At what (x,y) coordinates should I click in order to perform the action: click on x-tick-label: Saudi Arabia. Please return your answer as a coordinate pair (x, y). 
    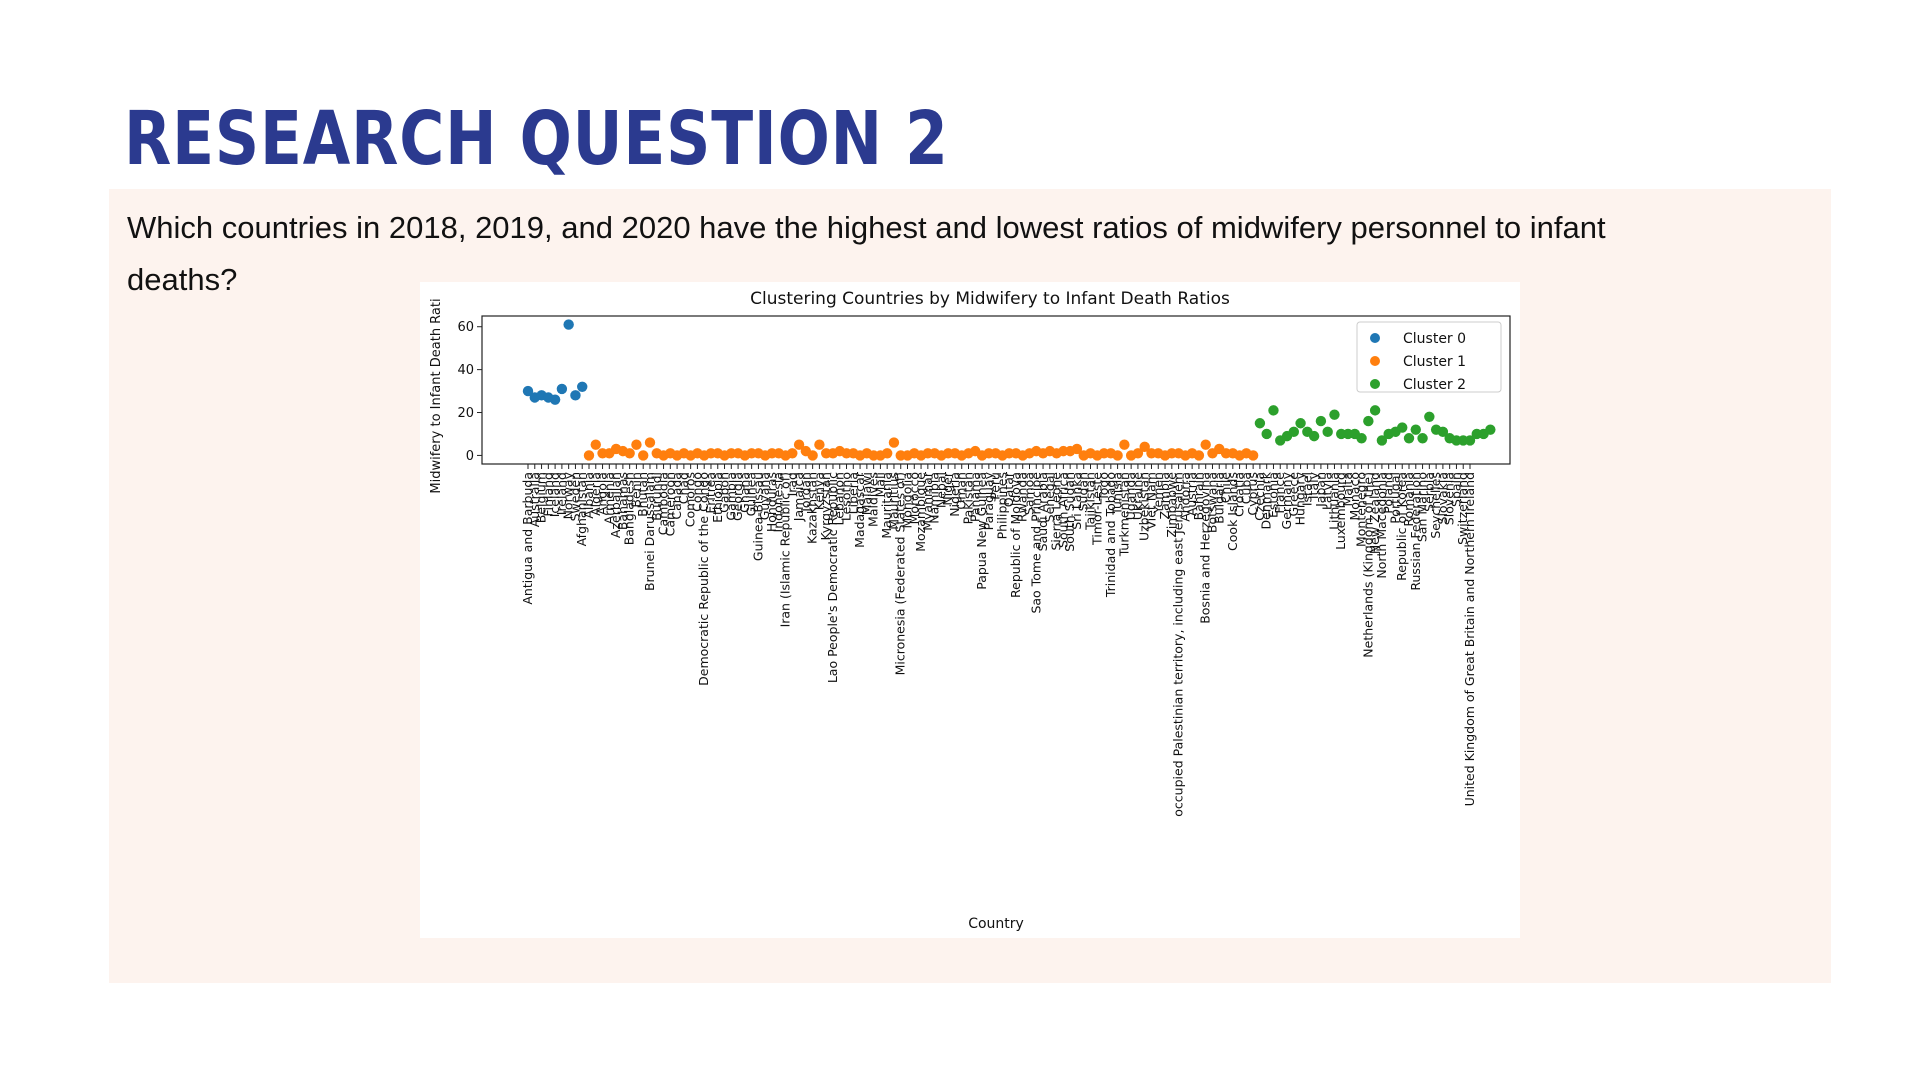
    Looking at the image, I should click on (1042, 511).